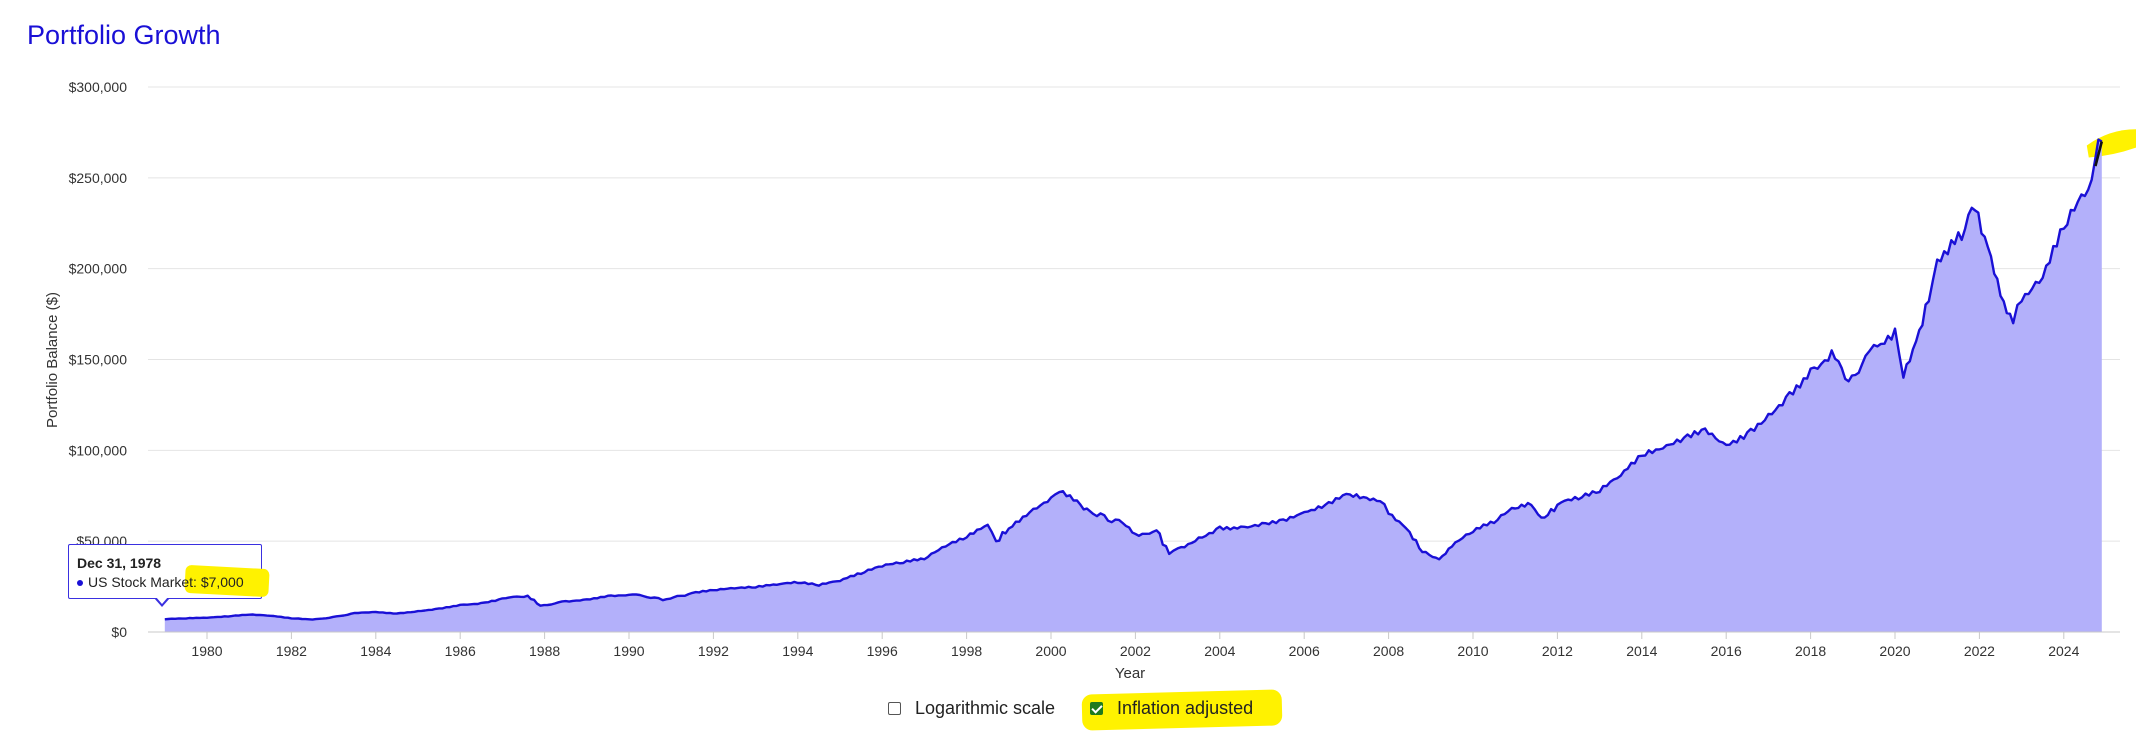  Describe the element at coordinates (1810, 651) in the screenshot. I see `x-tick-label: 2018` at that location.